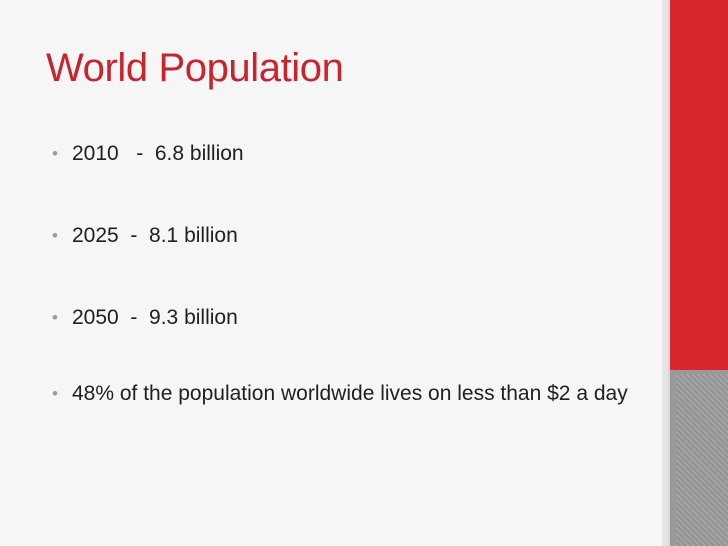 The image size is (728, 546). Describe the element at coordinates (195, 68) in the screenshot. I see `slide-title: World Population` at that location.